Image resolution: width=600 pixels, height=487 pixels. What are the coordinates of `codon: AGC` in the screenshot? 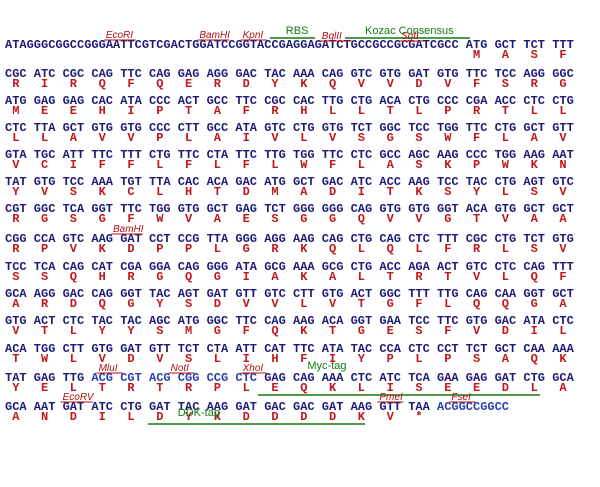 It's located at (160, 321).